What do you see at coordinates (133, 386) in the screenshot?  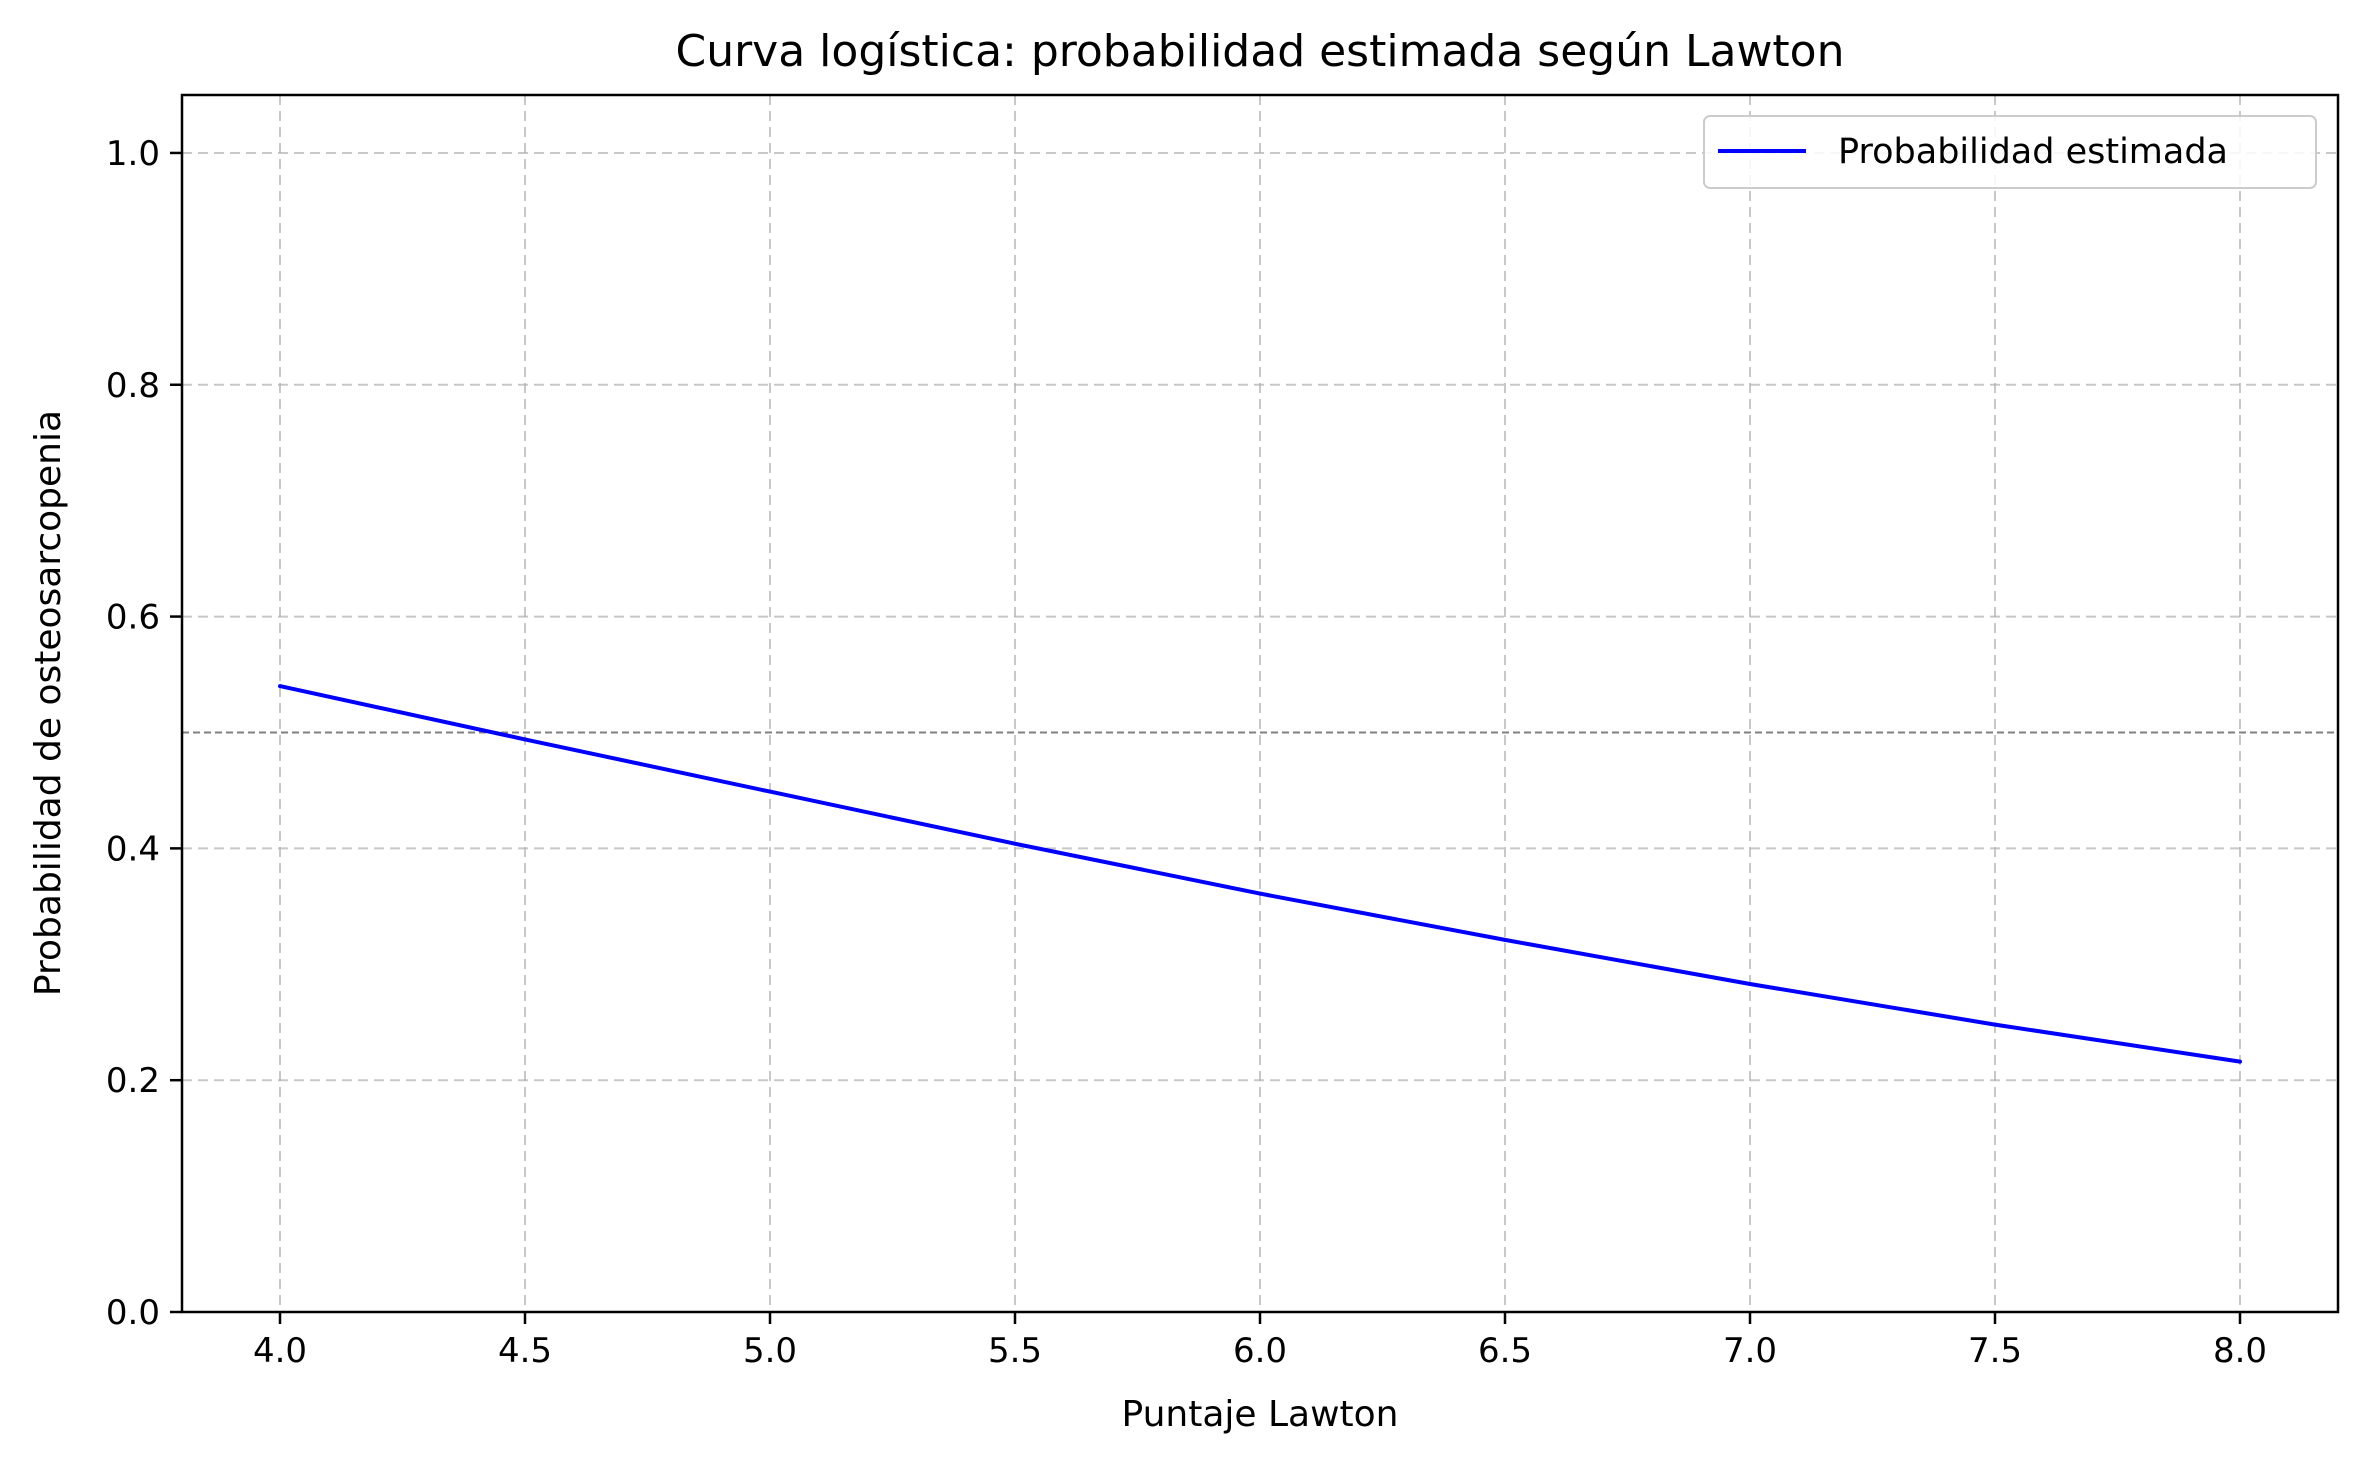 I see `y-tick-label: 0.8` at bounding box center [133, 386].